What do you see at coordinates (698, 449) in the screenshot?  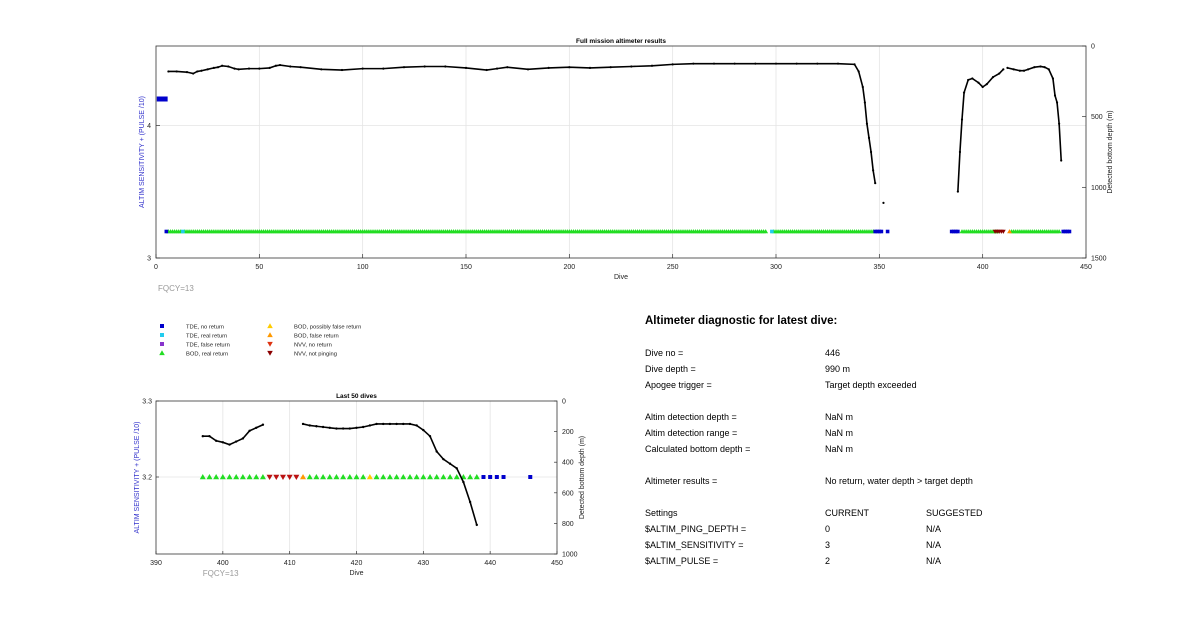 I see `diag-label: Calculated bottom depth =` at bounding box center [698, 449].